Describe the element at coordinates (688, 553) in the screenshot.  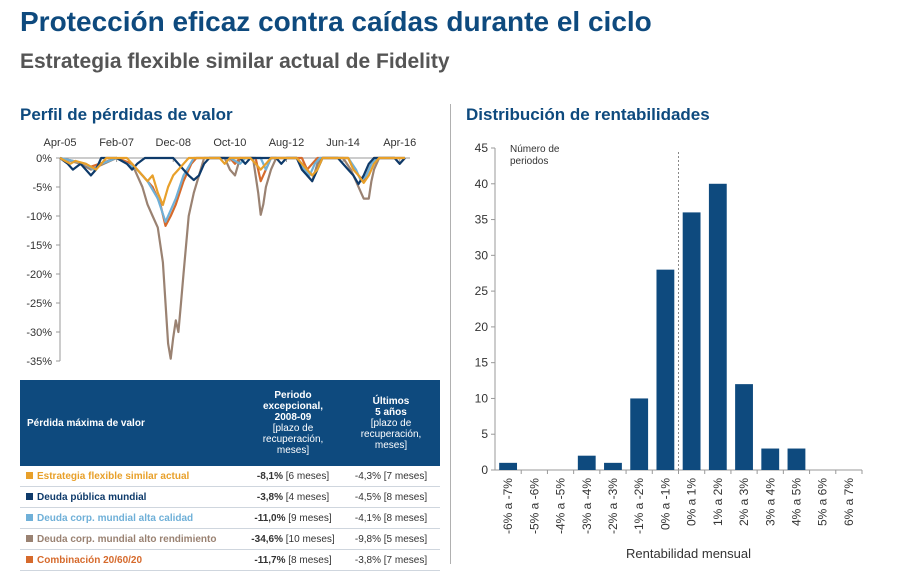
I see `x-axis-title: Rentabilidad mensual` at that location.